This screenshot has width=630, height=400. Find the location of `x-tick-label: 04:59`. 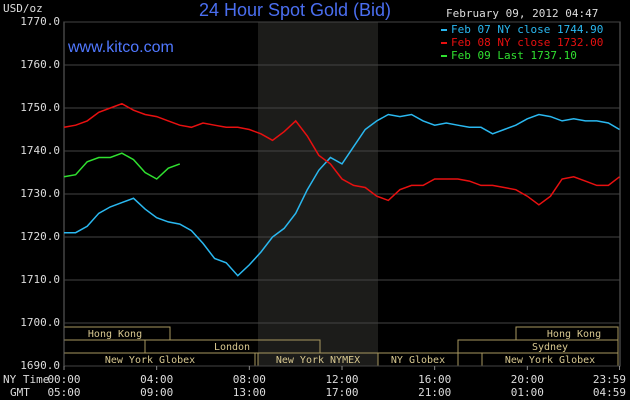

x-tick-label: 04:59 is located at coordinates (609, 392).